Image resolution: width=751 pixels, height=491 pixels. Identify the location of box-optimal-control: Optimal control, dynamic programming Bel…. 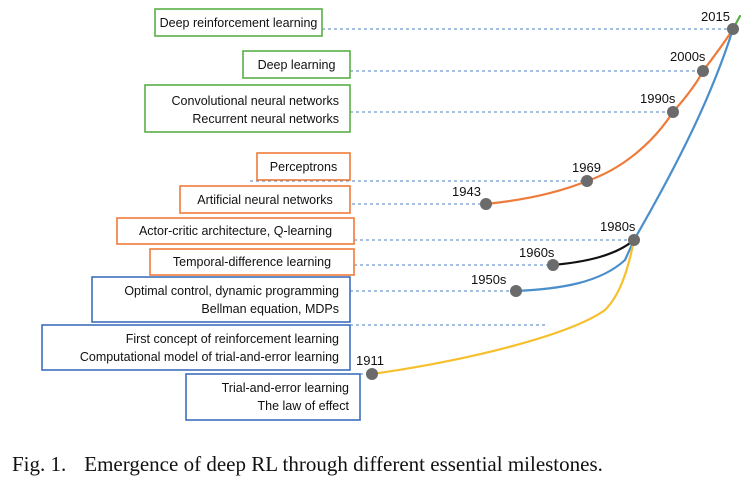
(221, 299).